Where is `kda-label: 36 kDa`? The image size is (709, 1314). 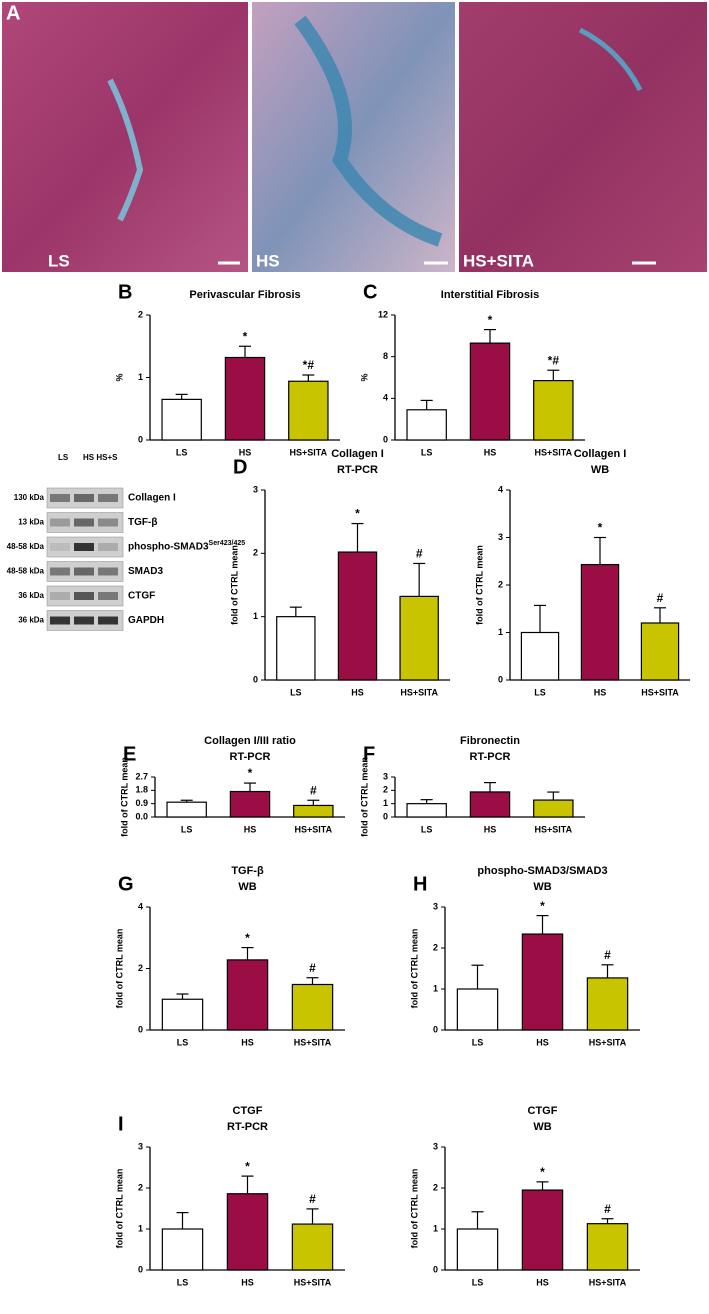 kda-label: 36 kDa is located at coordinates (31, 595).